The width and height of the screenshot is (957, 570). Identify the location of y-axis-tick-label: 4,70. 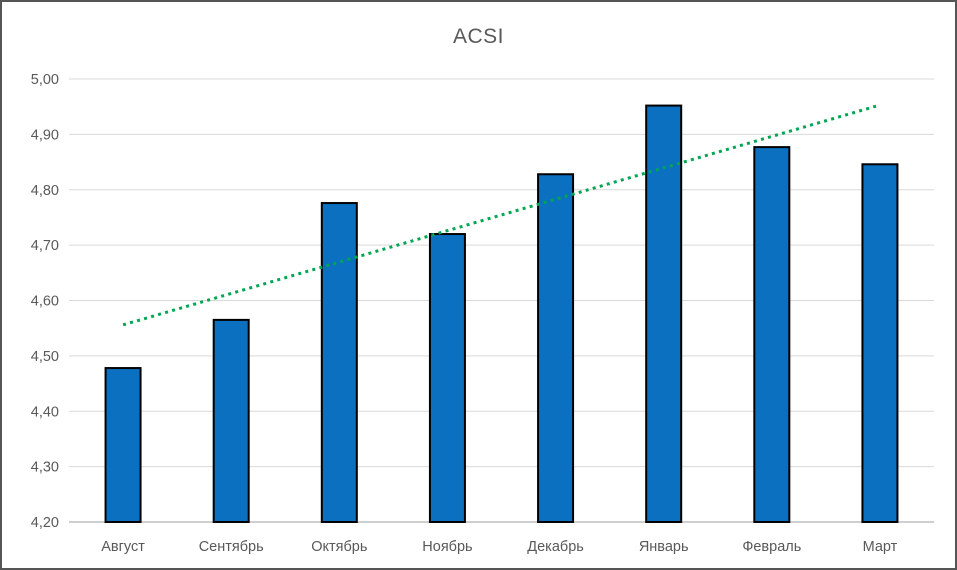
(45, 246).